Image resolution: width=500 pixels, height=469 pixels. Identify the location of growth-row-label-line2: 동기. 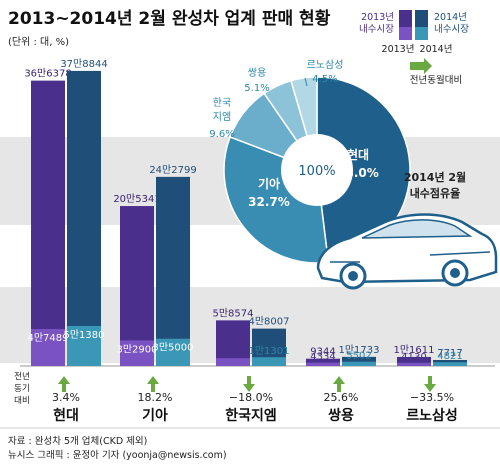
(22, 389).